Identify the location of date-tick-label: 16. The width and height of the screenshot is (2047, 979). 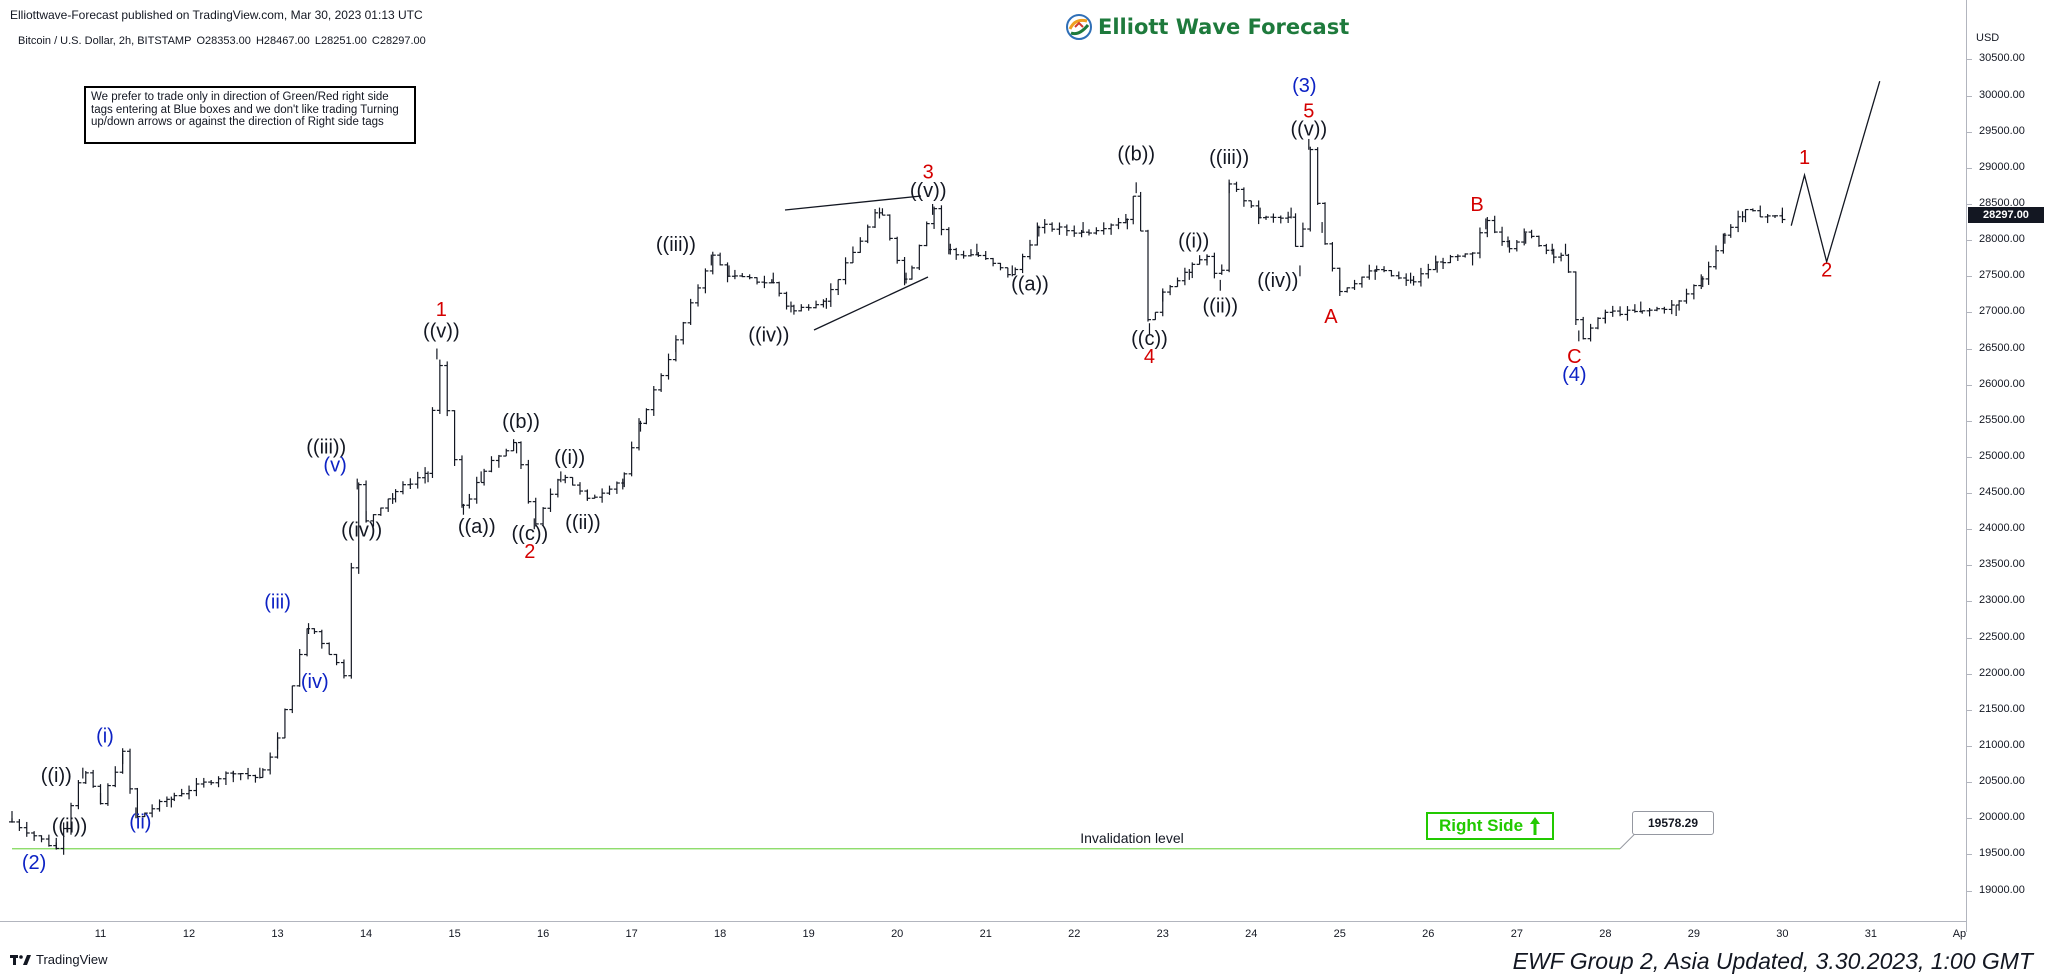
(543, 934).